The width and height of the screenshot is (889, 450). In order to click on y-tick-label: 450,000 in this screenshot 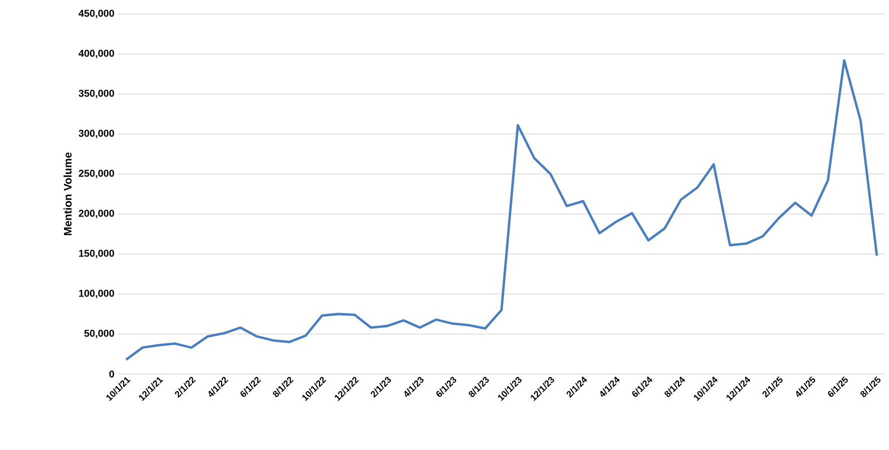, I will do `click(96, 14)`.